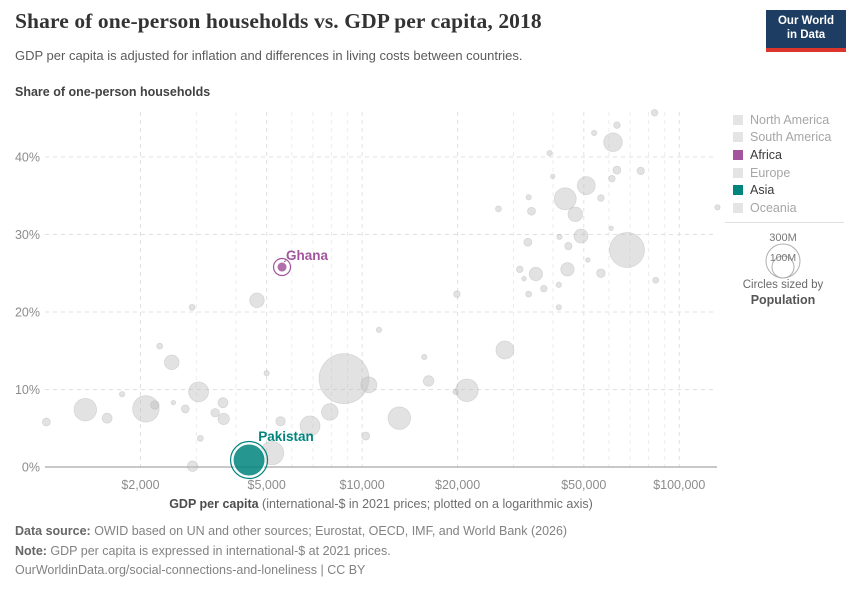 The height and width of the screenshot is (600, 850). I want to click on size-legend-caption-bold: Population, so click(783, 299).